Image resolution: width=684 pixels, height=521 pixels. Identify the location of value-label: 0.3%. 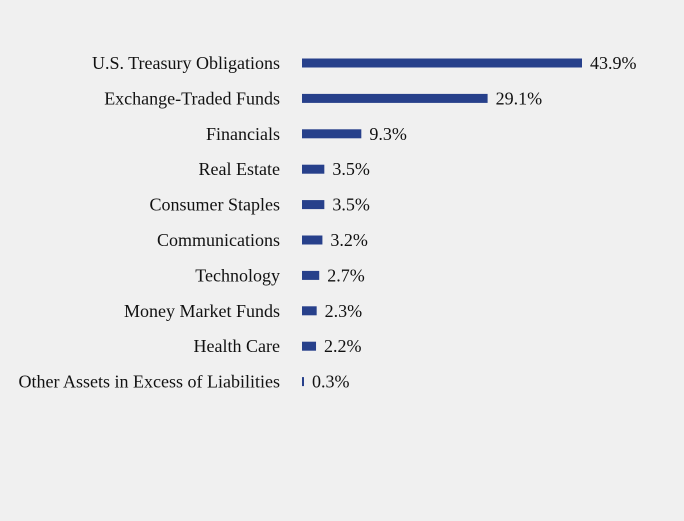
(331, 382).